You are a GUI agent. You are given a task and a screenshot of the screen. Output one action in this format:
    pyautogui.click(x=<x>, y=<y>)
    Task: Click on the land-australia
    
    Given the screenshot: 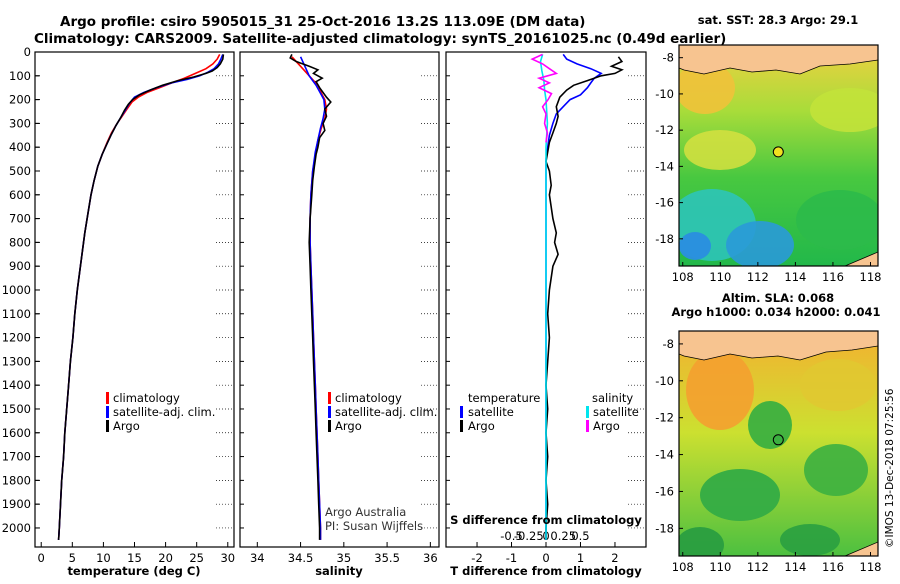 What is the action you would take?
    pyautogui.click(x=861, y=548)
    